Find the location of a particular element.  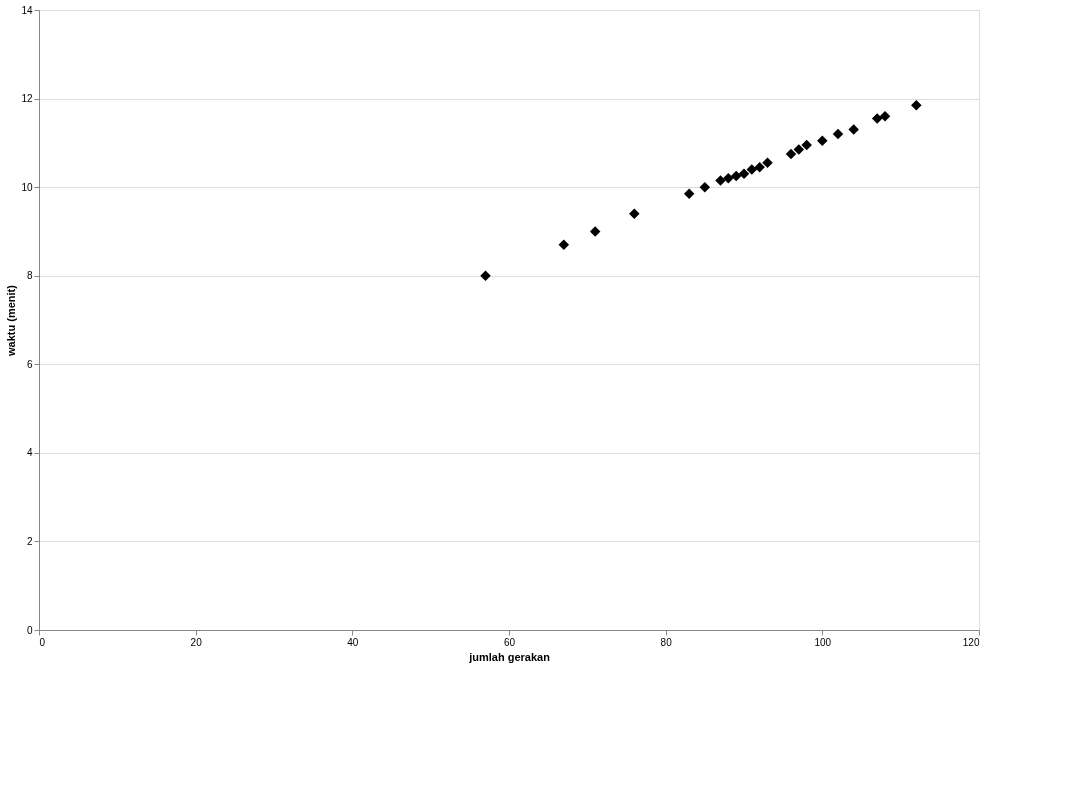

x-tick-label: 80 is located at coordinates (666, 642).